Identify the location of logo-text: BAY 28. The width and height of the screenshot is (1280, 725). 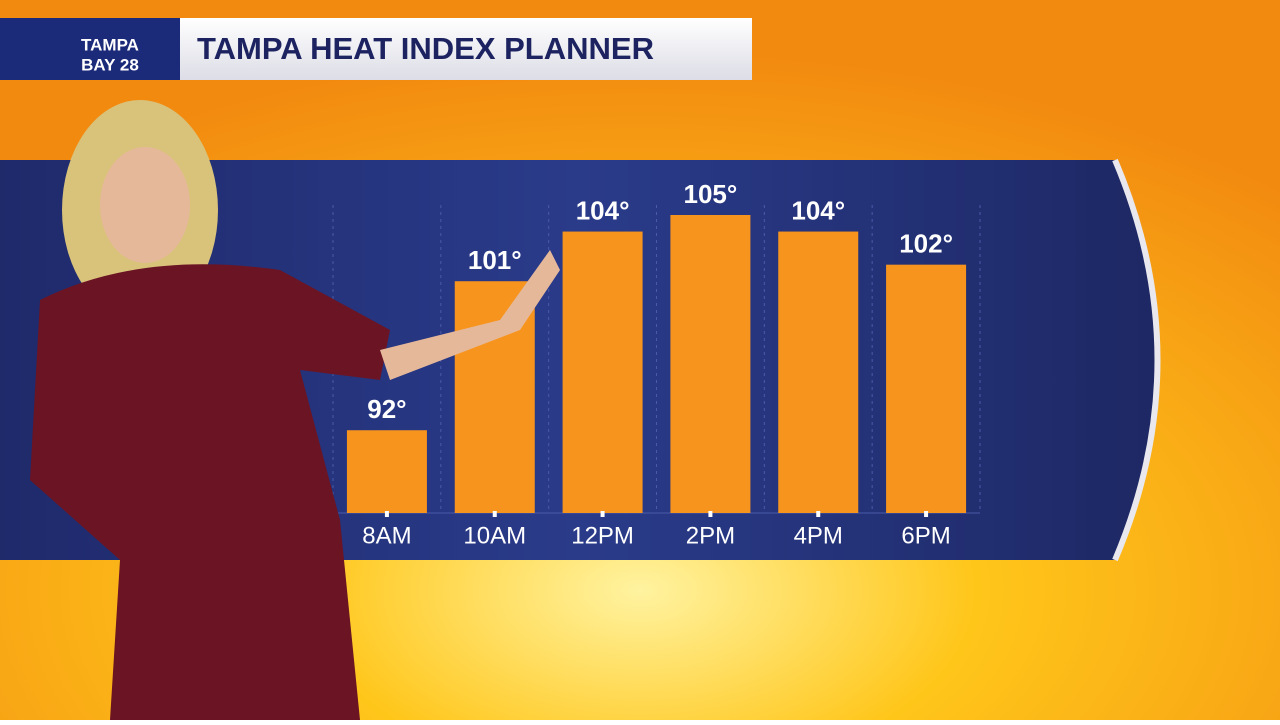
(110, 64).